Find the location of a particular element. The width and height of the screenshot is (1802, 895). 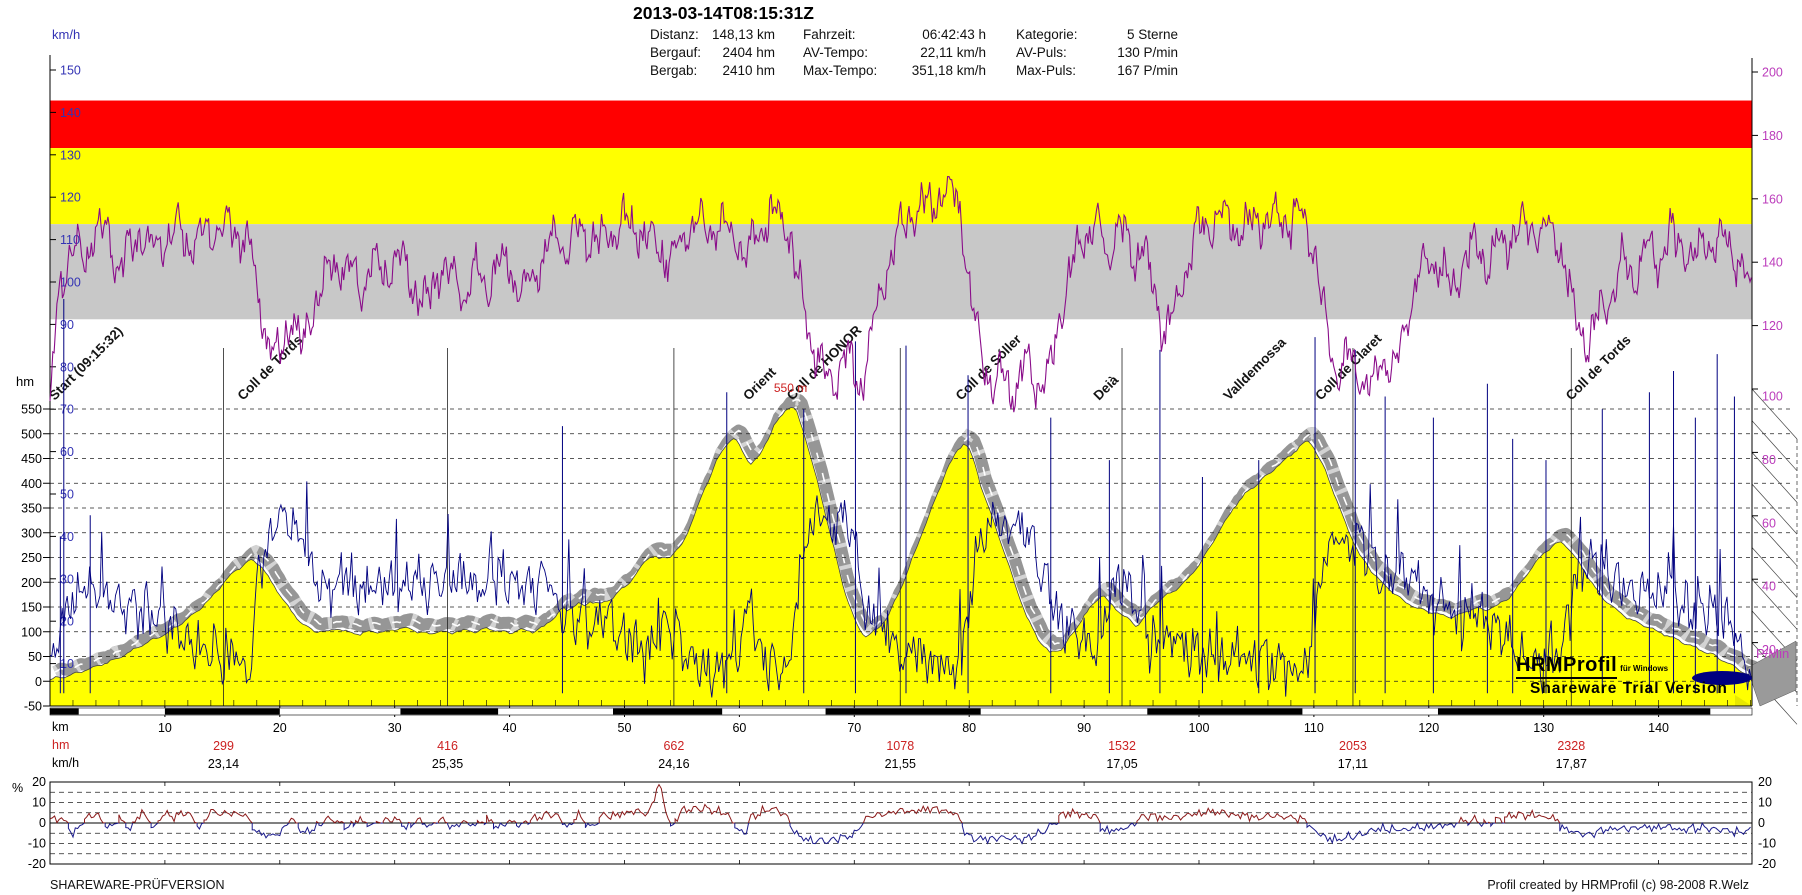

stat-max-puls: Max-Puls: 167 P/min is located at coordinates (1097, 70).